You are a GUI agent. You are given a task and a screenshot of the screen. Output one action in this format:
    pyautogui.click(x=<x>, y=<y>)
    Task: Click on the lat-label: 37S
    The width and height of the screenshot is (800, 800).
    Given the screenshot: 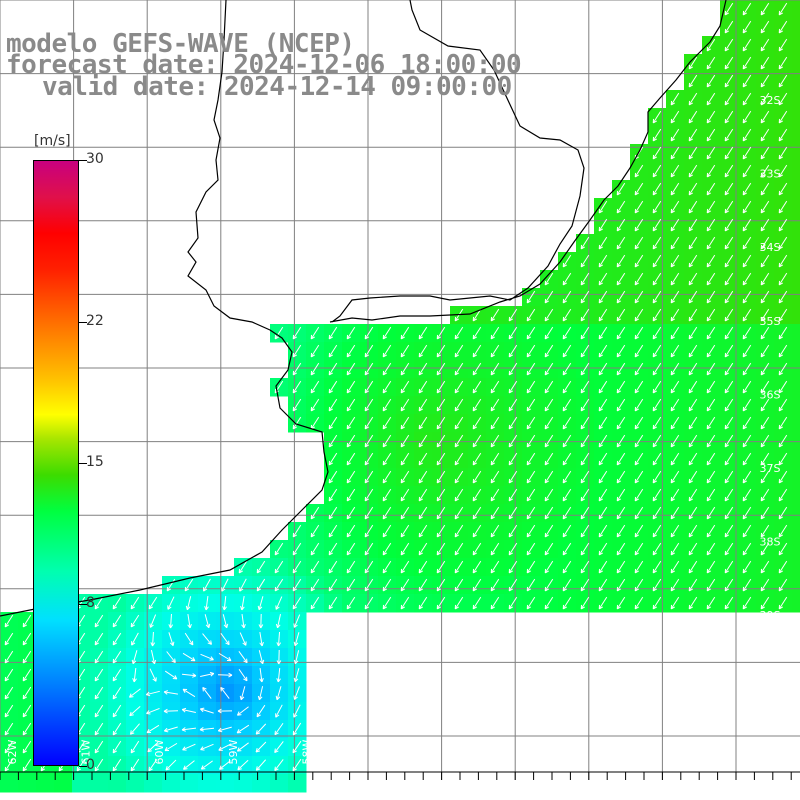 What is the action you would take?
    pyautogui.click(x=770, y=468)
    